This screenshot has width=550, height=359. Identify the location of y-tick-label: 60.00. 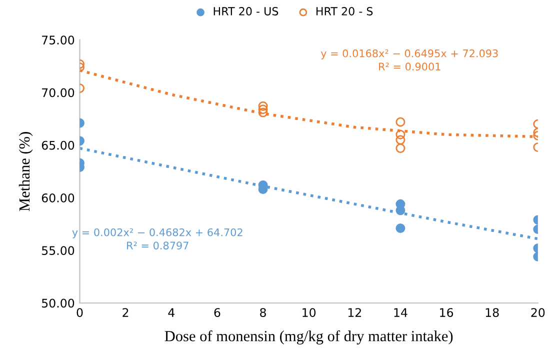
(58, 197).